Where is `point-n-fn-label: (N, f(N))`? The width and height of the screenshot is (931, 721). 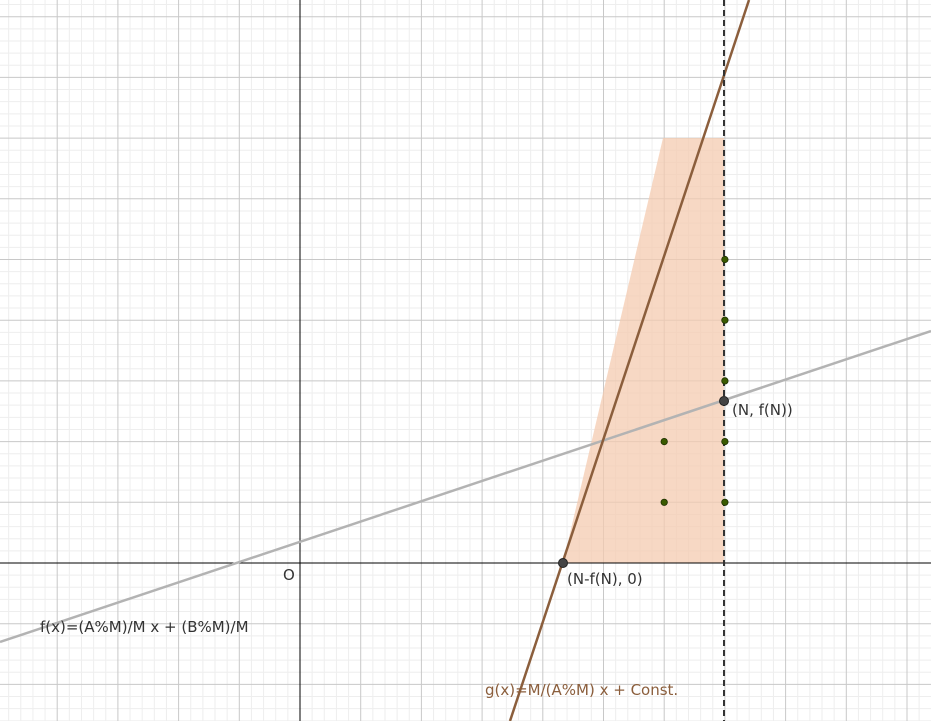 point-n-fn-label: (N, f(N)) is located at coordinates (762, 410).